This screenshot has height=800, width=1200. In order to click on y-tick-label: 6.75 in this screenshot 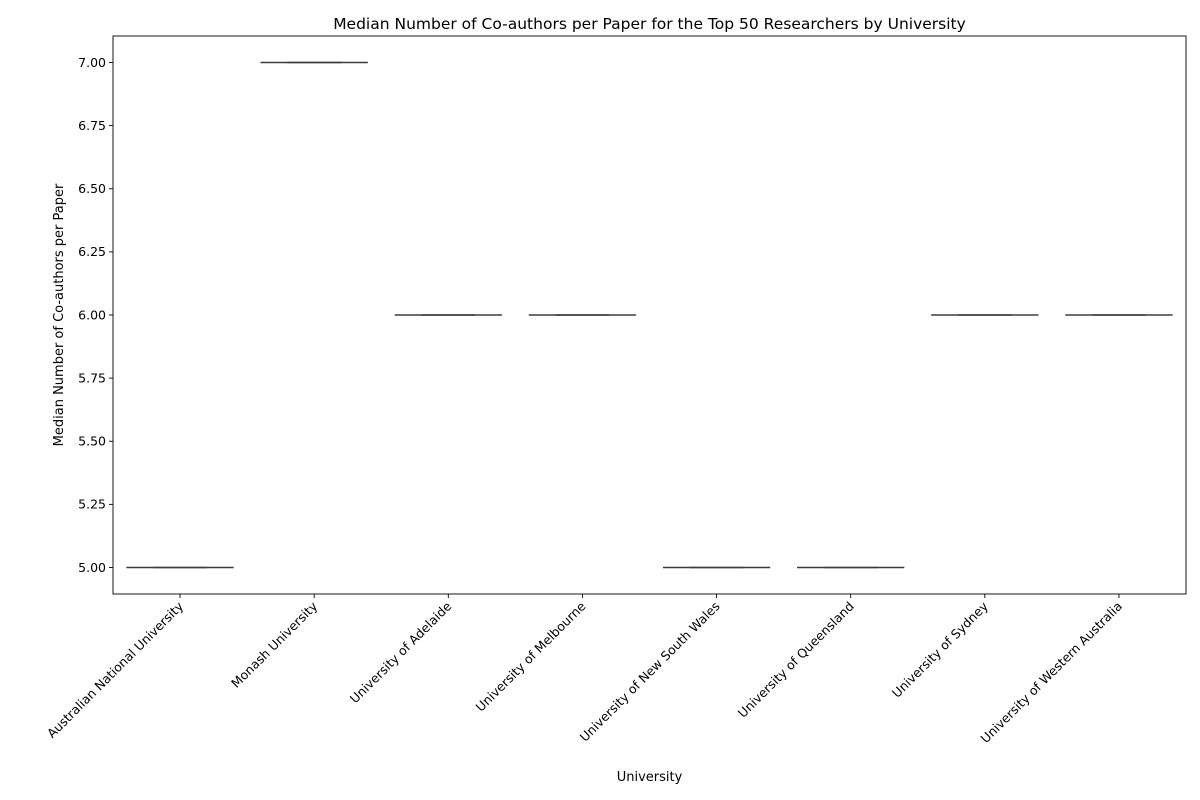, I will do `click(92, 125)`.